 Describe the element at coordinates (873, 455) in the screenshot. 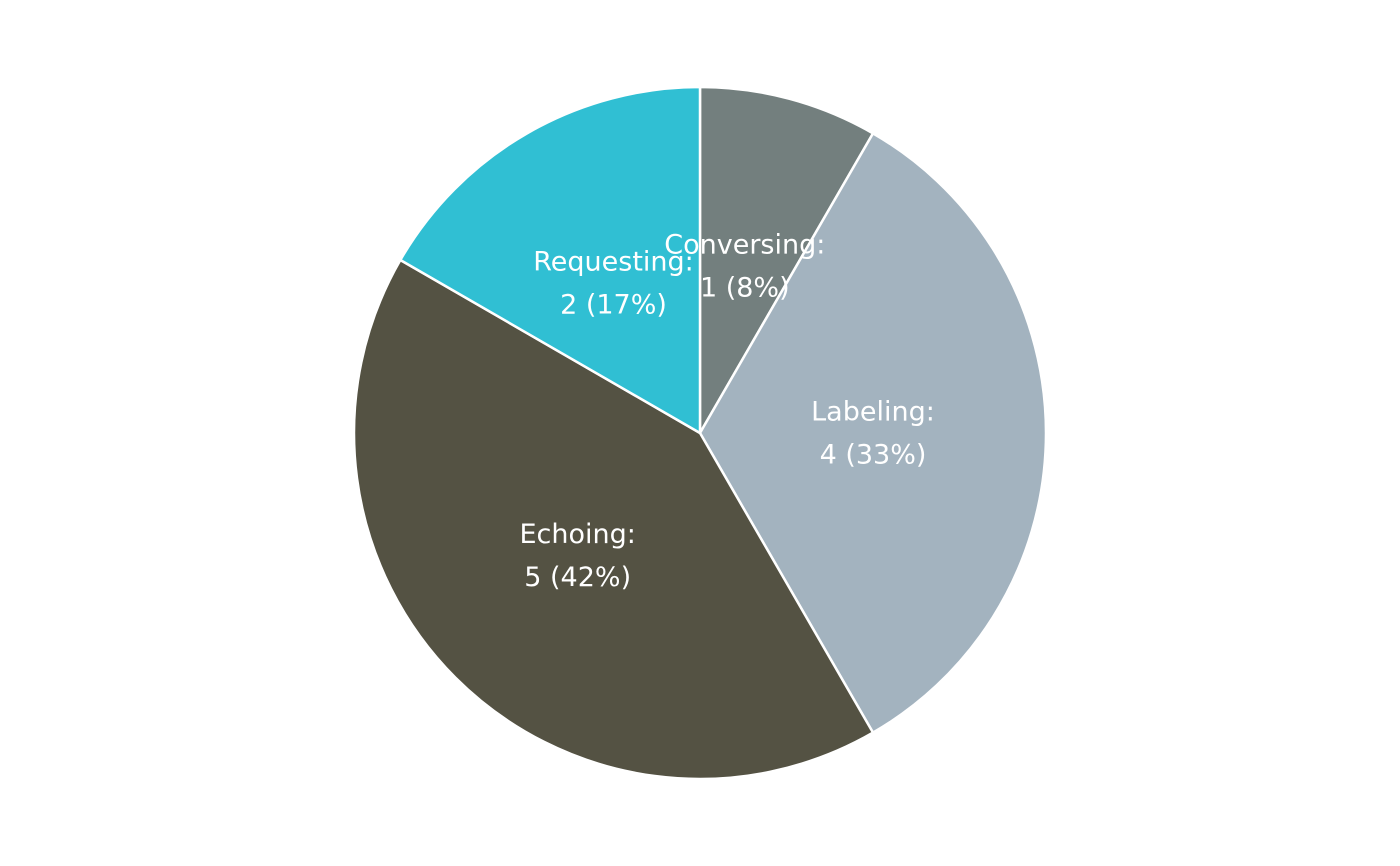

I see `slice-label-value: 4 (33%)` at that location.